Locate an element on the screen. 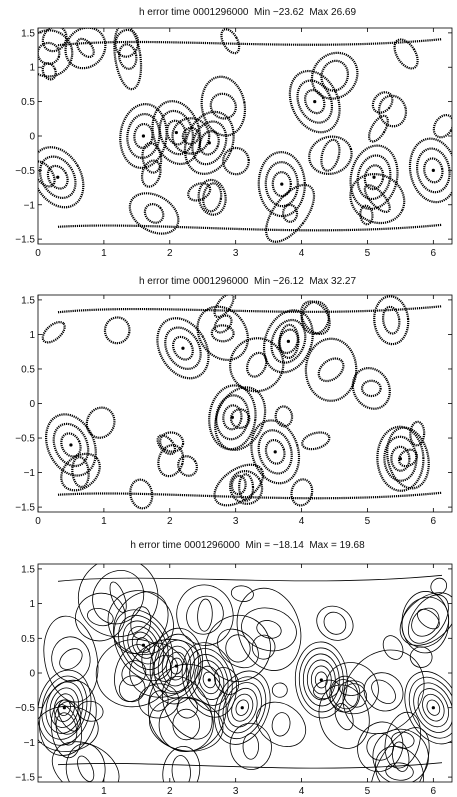 This screenshot has height=797, width=457. x-tick-label: 3 is located at coordinates (236, 521).